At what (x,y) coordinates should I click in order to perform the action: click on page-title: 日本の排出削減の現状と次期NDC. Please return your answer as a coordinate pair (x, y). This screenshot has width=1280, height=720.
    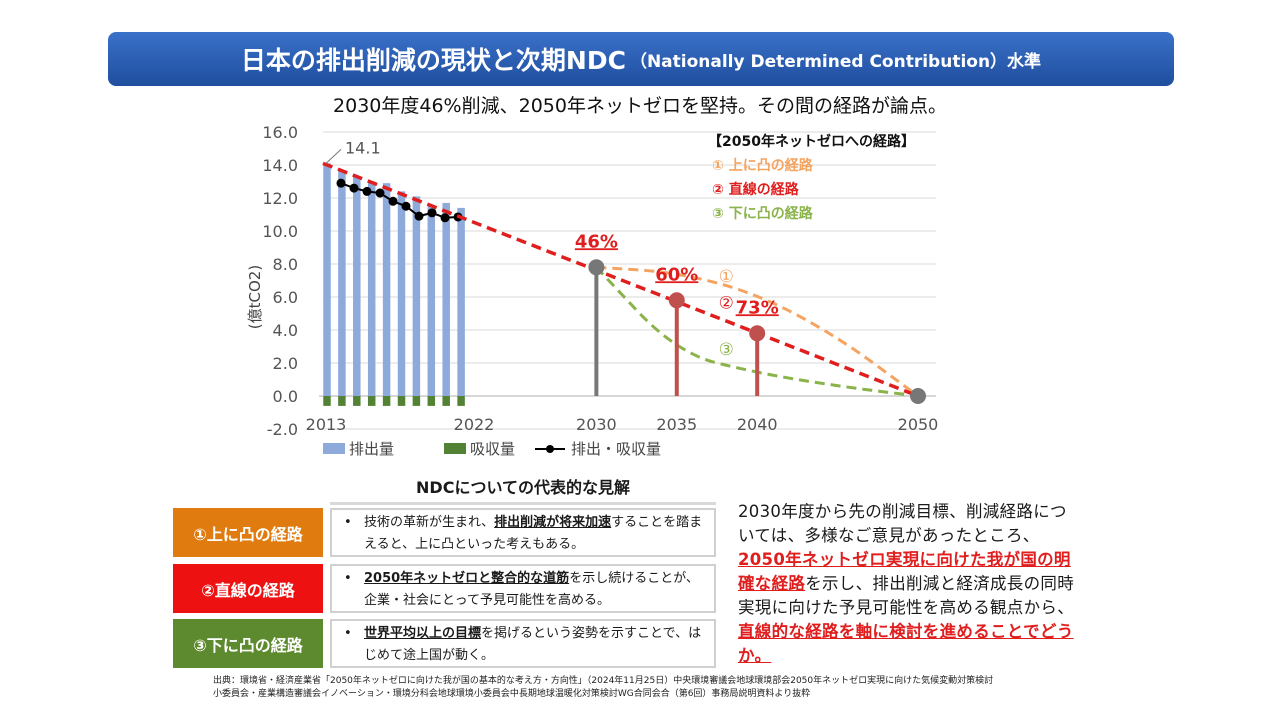
    Looking at the image, I should click on (433, 60).